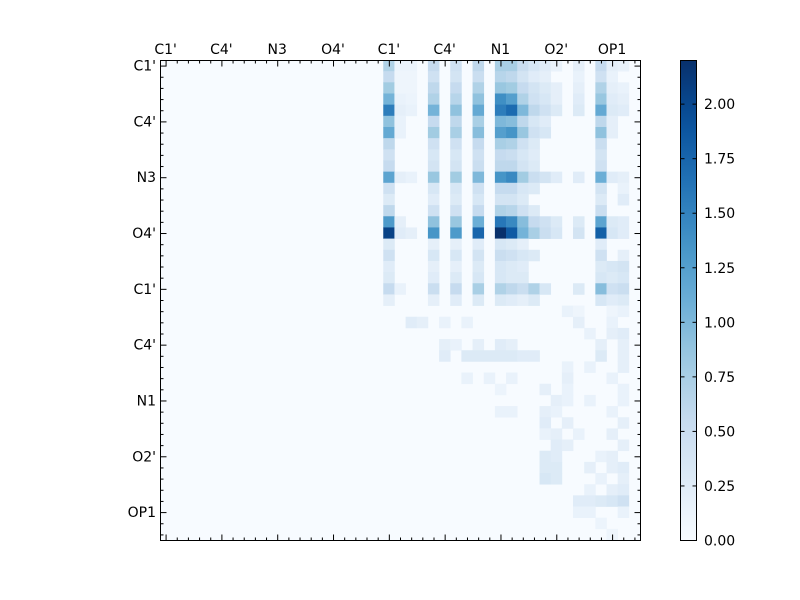 The width and height of the screenshot is (800, 600). What do you see at coordinates (719, 378) in the screenshot?
I see `colorbar-tick-label: 0.75` at bounding box center [719, 378].